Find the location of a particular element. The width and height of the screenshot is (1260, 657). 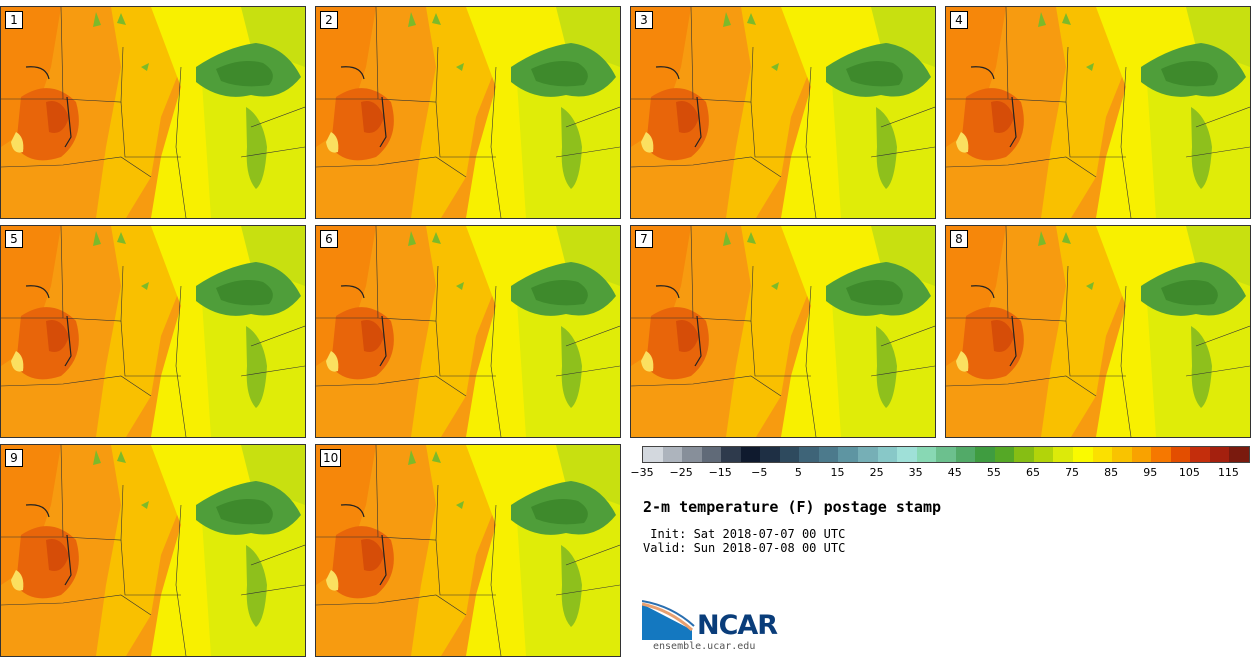

colorbar-tick-label: 85 is located at coordinates (1111, 472).